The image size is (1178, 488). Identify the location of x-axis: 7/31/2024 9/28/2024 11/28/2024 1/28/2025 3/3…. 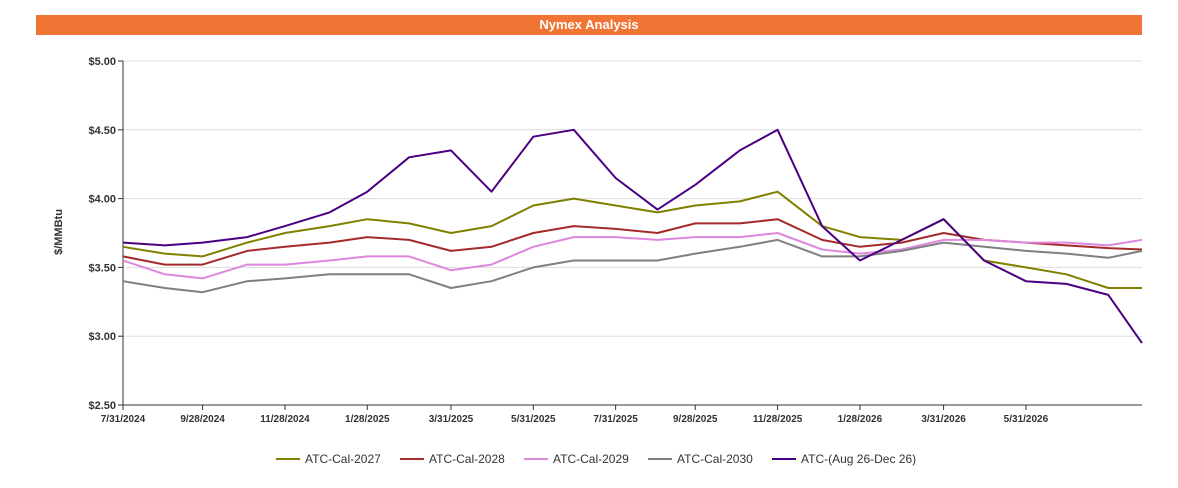
(621, 414).